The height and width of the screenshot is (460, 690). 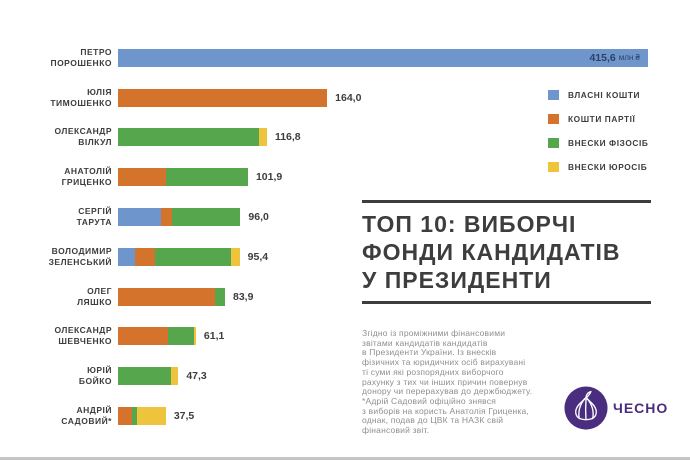 I want to click on candidate-name-line: САДОВИЙ*, so click(x=86, y=421).